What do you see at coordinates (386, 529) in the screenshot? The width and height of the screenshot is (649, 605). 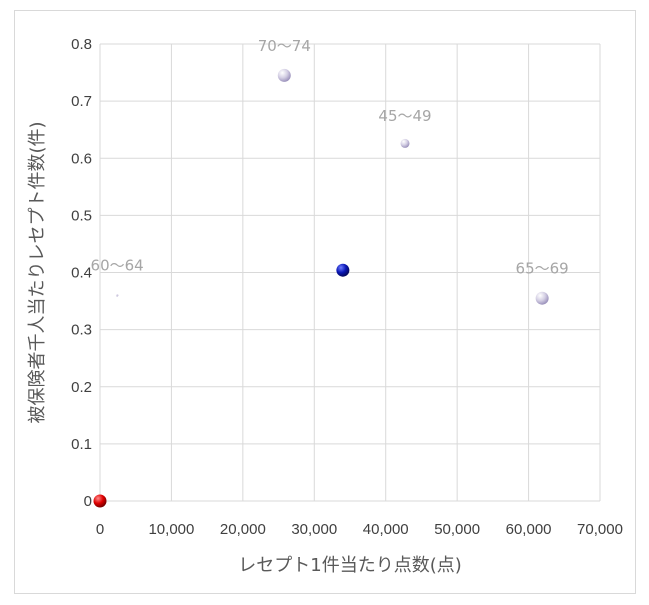 I see `x-tick-label: 40,000` at bounding box center [386, 529].